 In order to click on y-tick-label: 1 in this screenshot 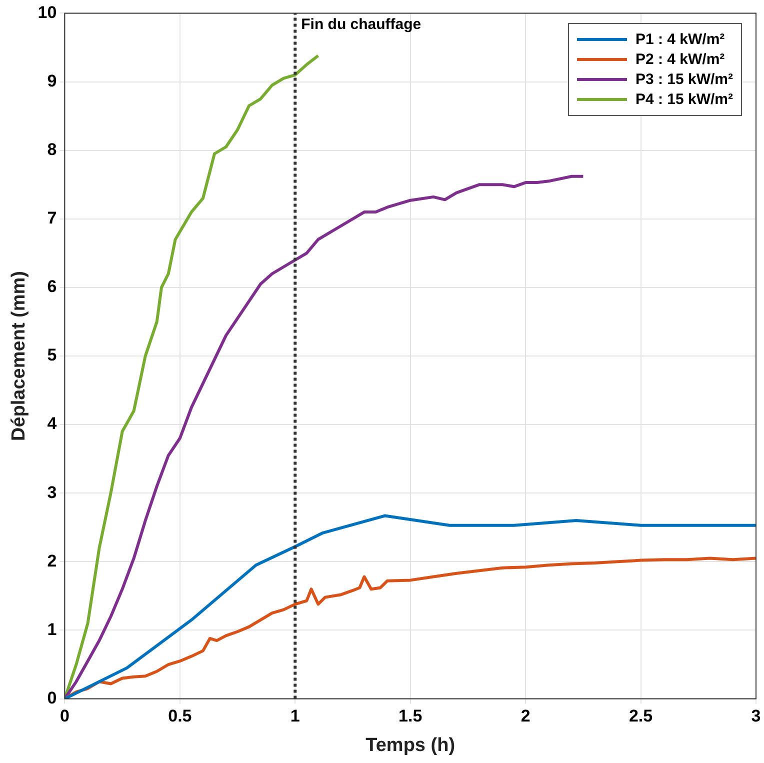, I will do `click(52, 629)`.